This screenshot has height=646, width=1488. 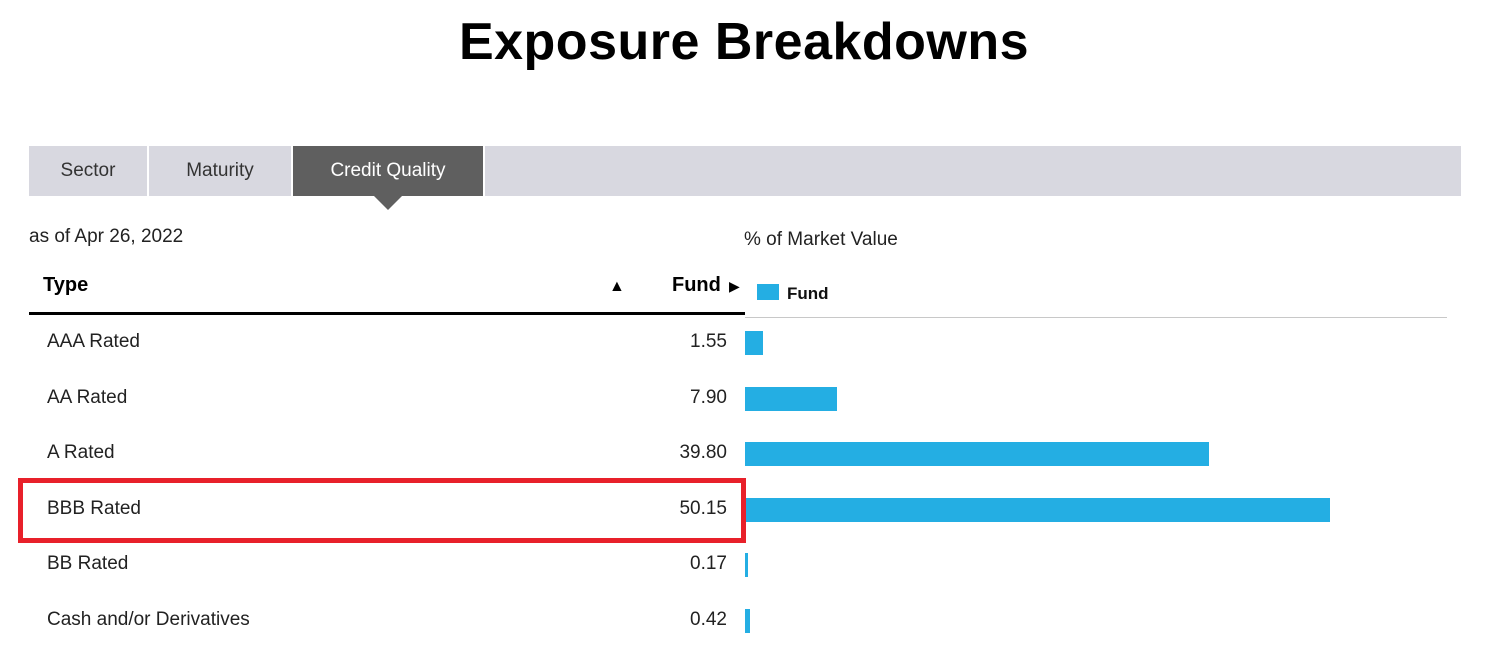 What do you see at coordinates (791, 398) in the screenshot?
I see `bar-aa-rated` at bounding box center [791, 398].